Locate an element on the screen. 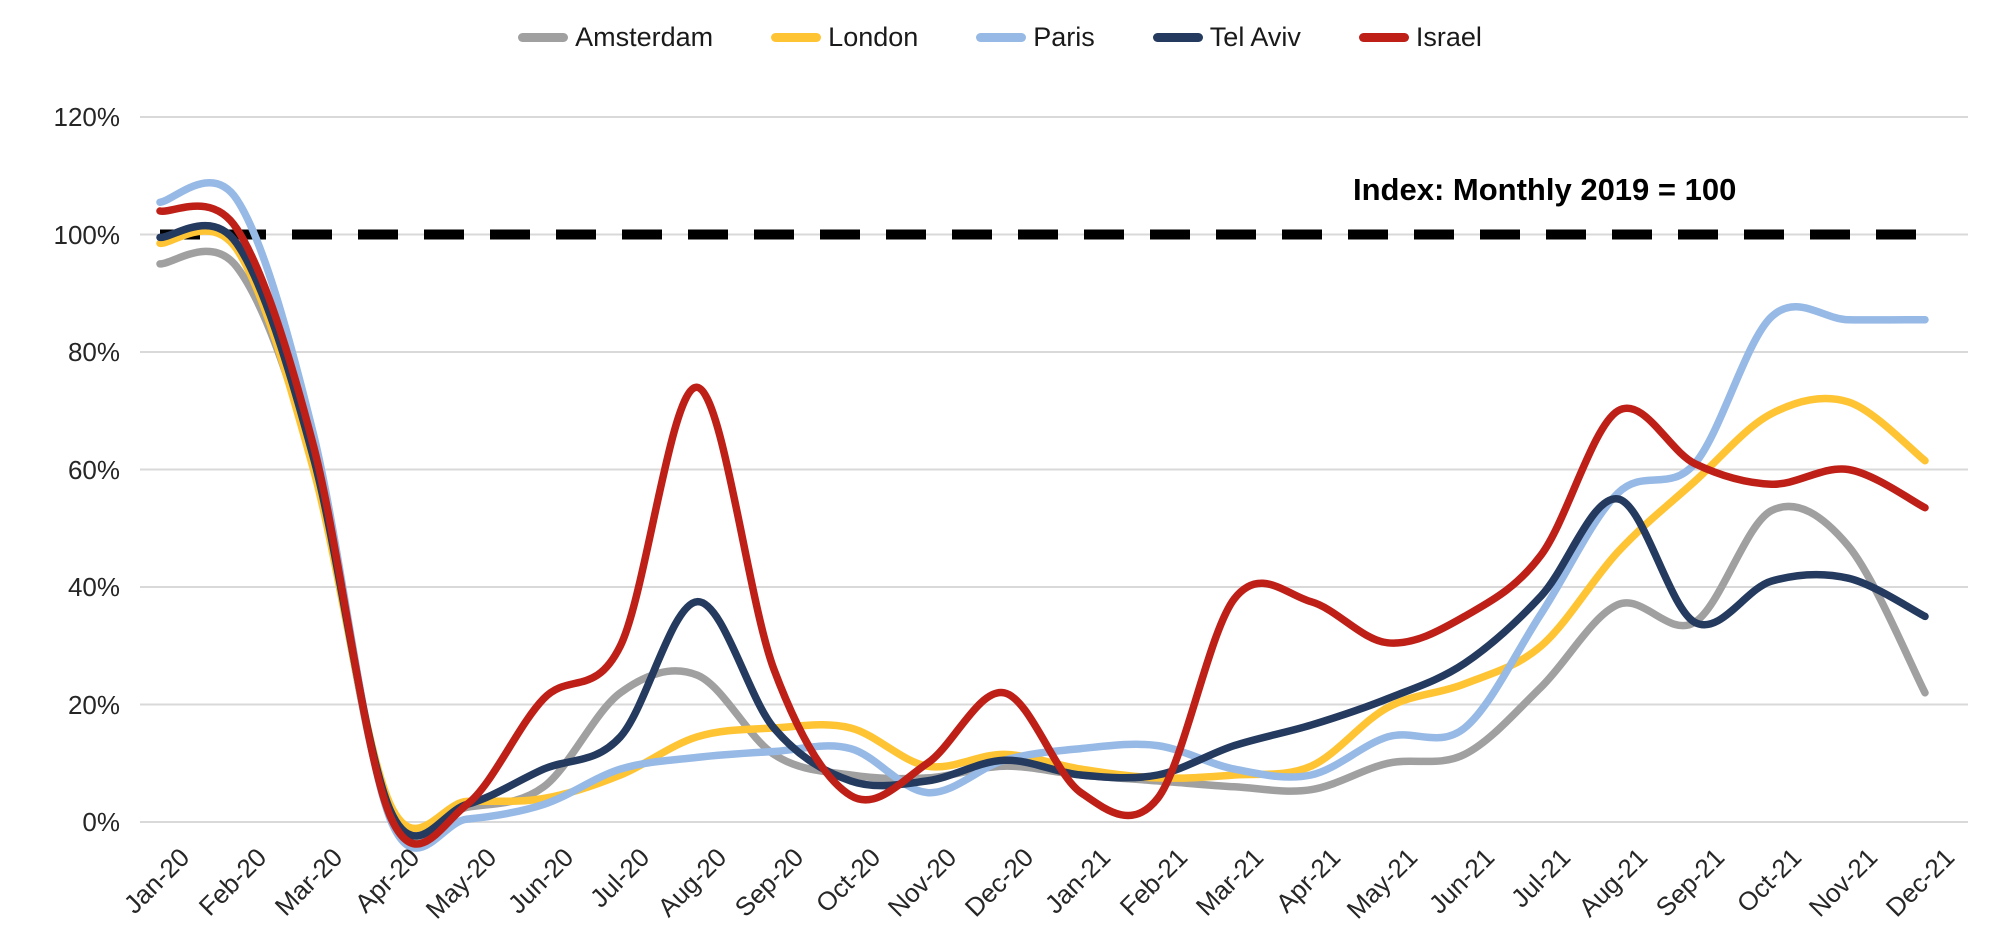  y-axis-label: 40% is located at coordinates (93, 587).